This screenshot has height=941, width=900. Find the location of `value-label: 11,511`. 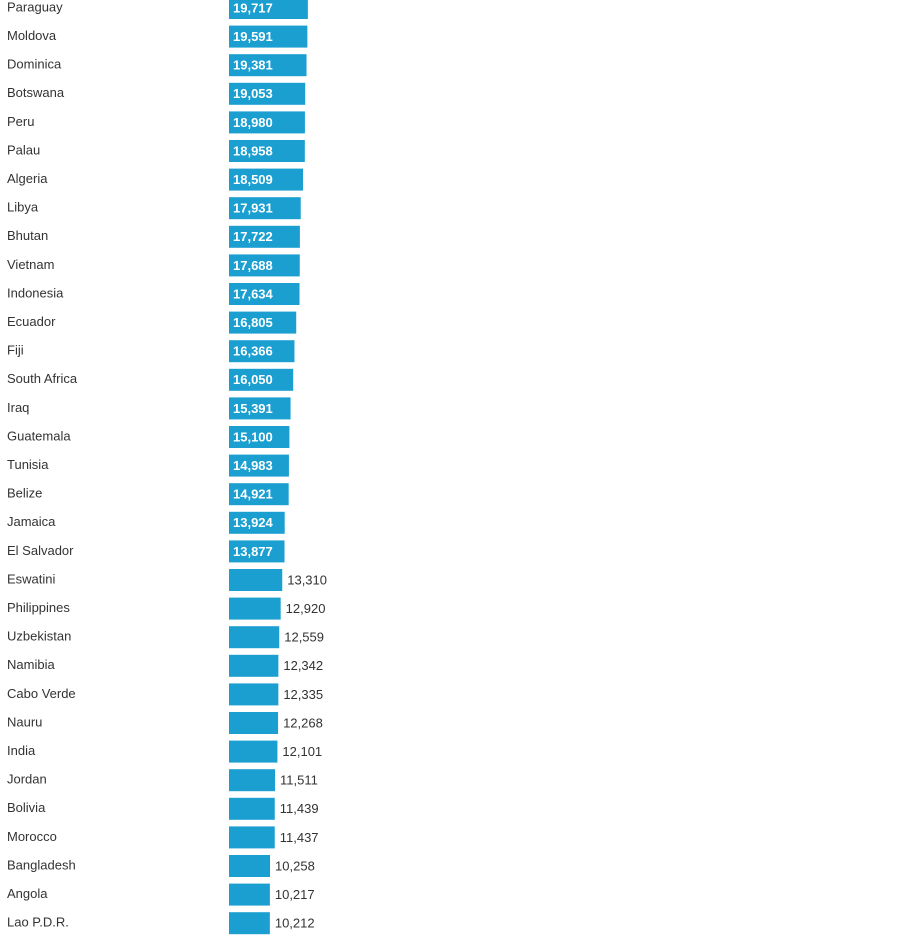

value-label: 11,511 is located at coordinates (299, 780).